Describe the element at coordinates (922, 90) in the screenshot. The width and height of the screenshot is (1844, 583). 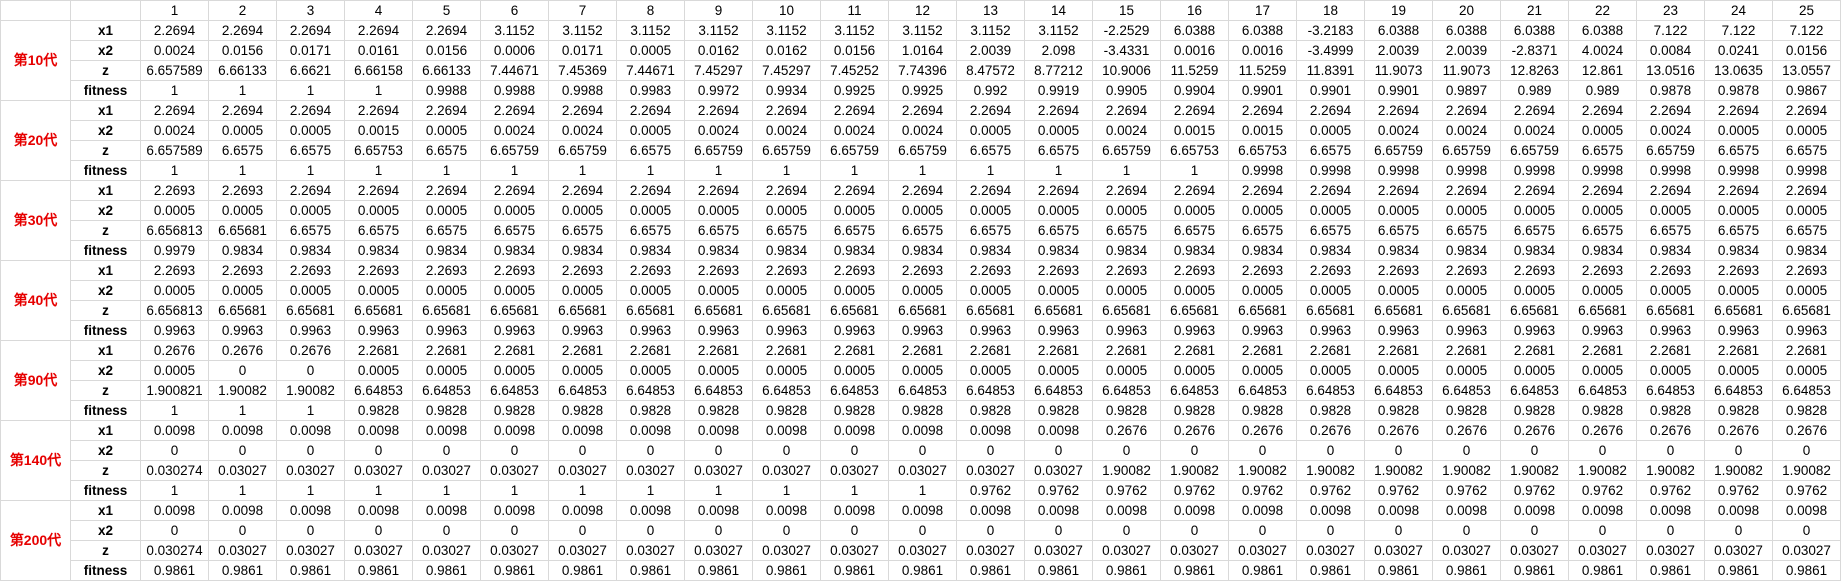
I see `data-cell: 0.9925` at that location.